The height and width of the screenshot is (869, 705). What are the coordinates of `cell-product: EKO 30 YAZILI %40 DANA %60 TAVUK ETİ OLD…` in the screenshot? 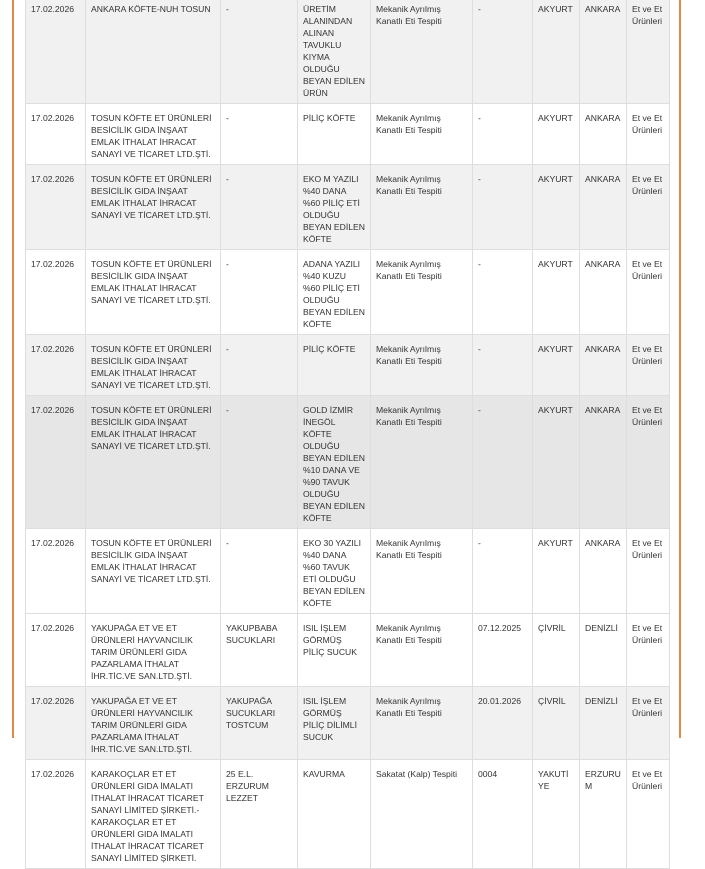 It's located at (334, 571).